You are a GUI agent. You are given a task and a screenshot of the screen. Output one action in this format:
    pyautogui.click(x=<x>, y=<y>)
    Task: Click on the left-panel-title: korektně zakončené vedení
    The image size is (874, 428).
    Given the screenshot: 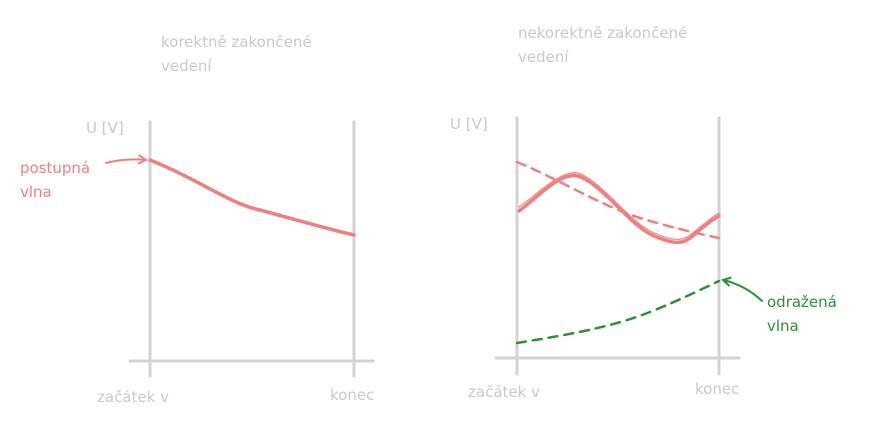 What is the action you would take?
    pyautogui.click(x=236, y=54)
    